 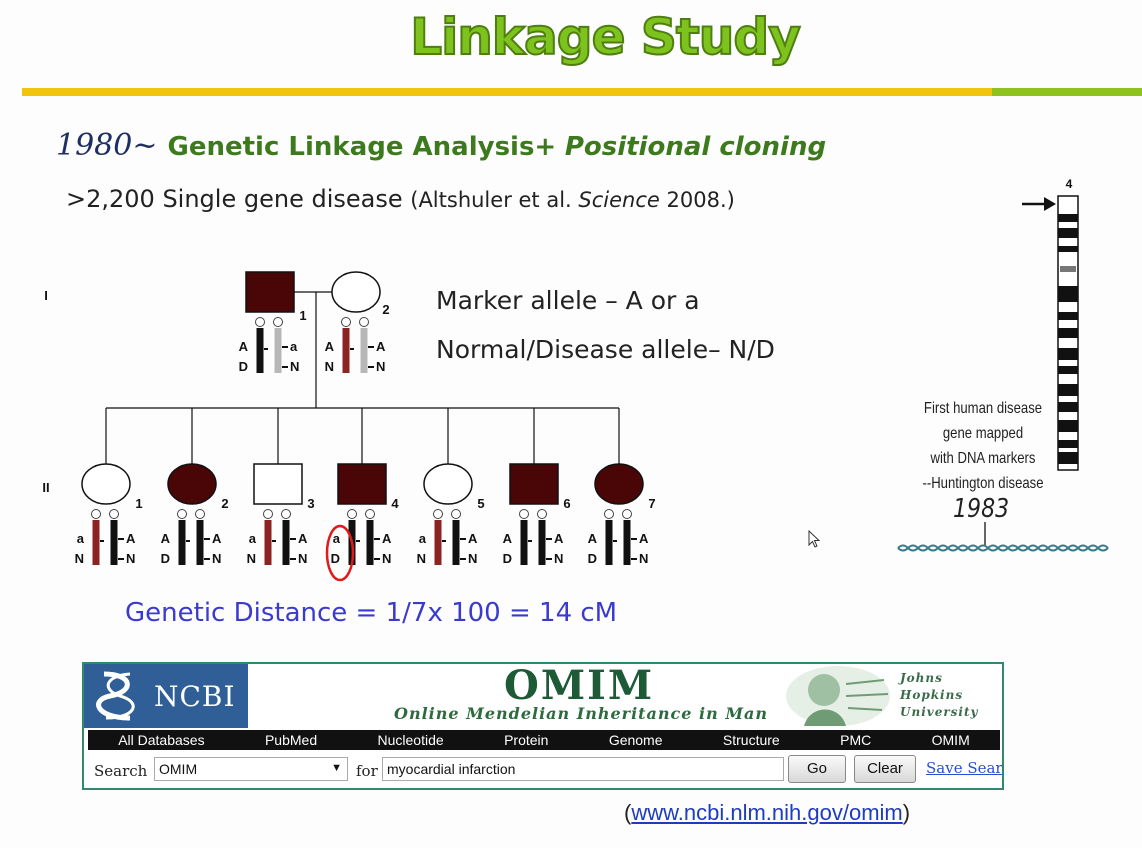 I want to click on child-5-allele-b-marker: A, so click(x=473, y=538).